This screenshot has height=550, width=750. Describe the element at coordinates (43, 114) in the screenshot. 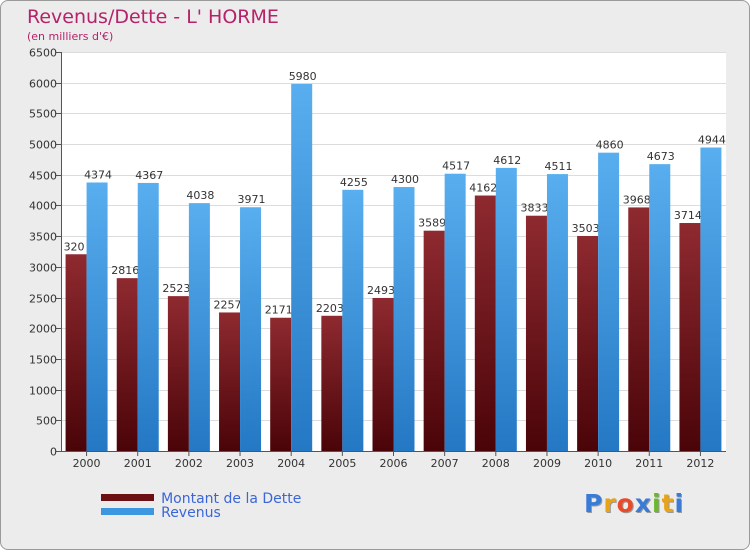

I see `y-tick-label: 5500` at that location.